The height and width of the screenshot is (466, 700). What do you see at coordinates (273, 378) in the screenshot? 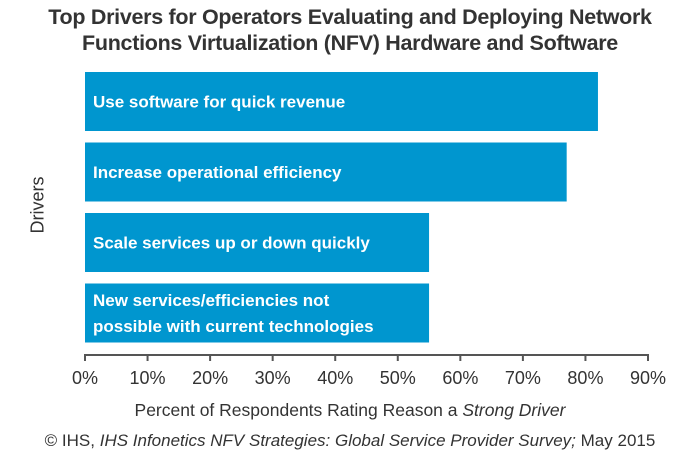
I see `x-tick-label-30: 30%` at bounding box center [273, 378].